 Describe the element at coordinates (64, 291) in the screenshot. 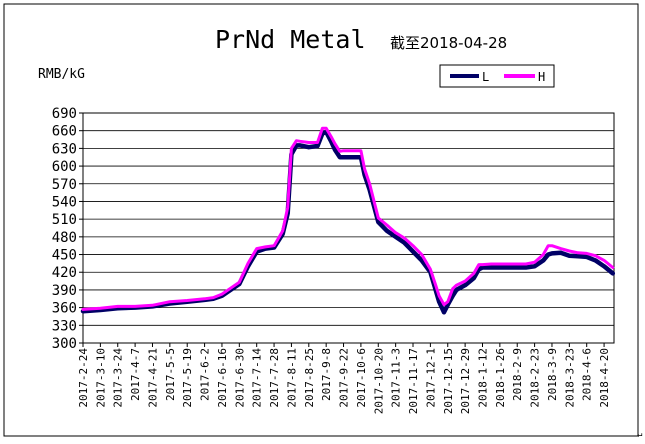

I see `y-tick-label: 390` at that location.